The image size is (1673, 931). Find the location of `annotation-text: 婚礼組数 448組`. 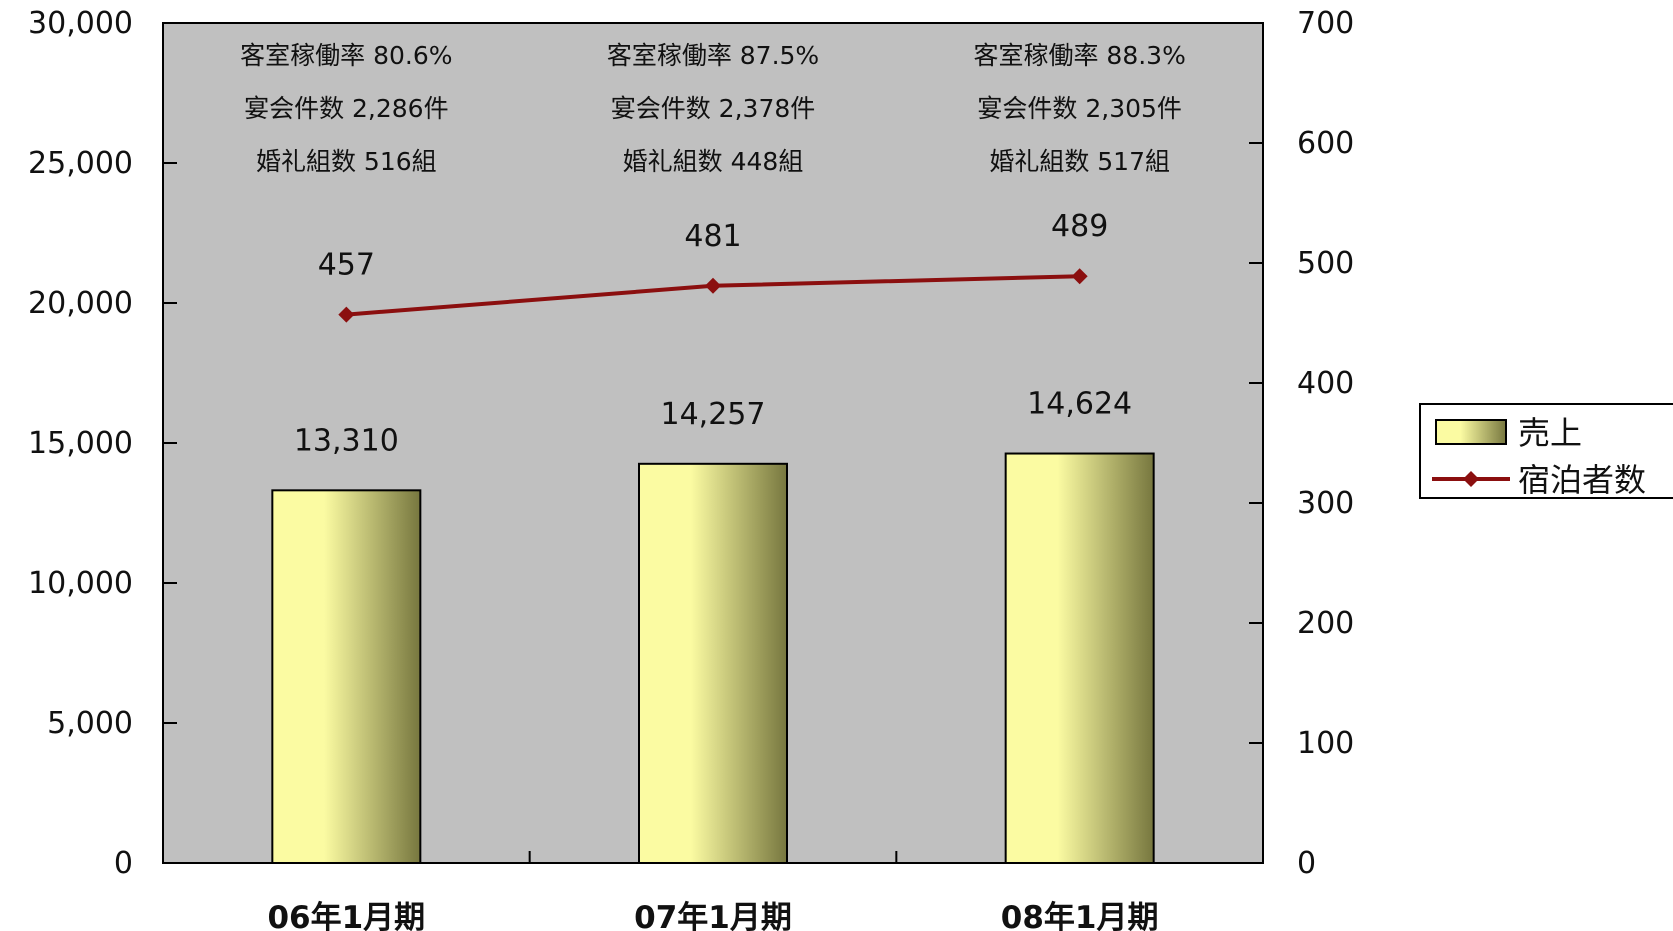

annotation-text: 婚礼組数 448組 is located at coordinates (713, 161).